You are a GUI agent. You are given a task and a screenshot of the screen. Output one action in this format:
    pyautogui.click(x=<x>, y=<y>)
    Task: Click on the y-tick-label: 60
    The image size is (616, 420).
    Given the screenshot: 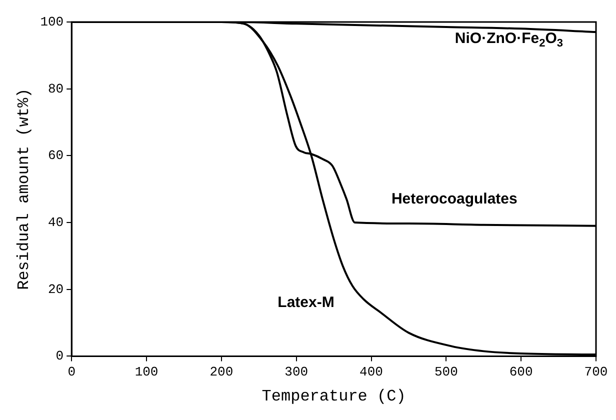 What is the action you would take?
    pyautogui.click(x=56, y=156)
    